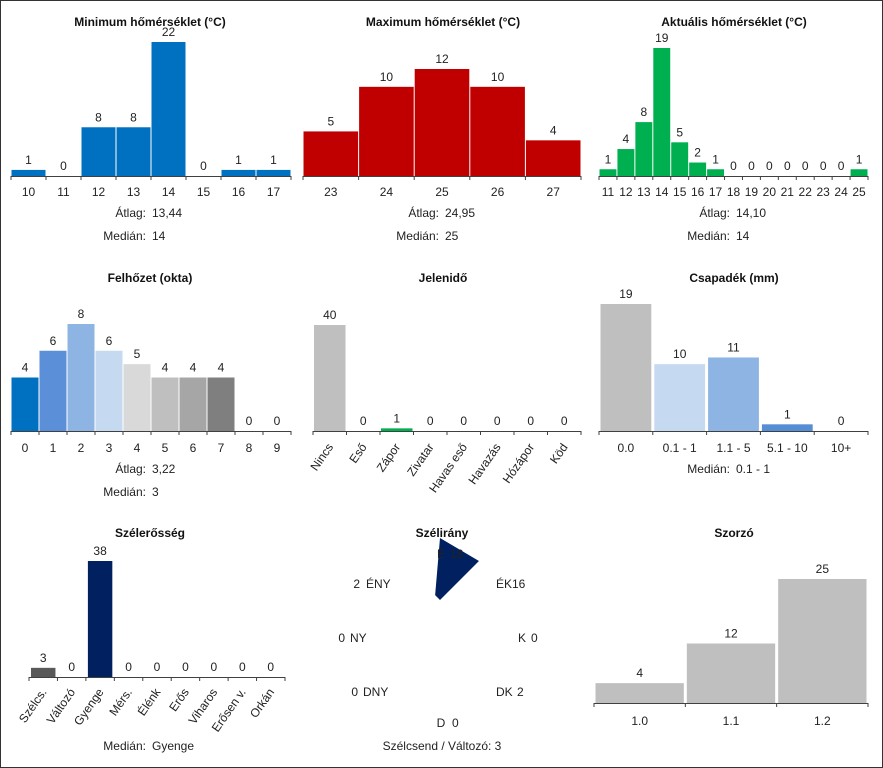 The height and width of the screenshot is (768, 883). I want to click on value-label-weather-4: 0, so click(463, 421).